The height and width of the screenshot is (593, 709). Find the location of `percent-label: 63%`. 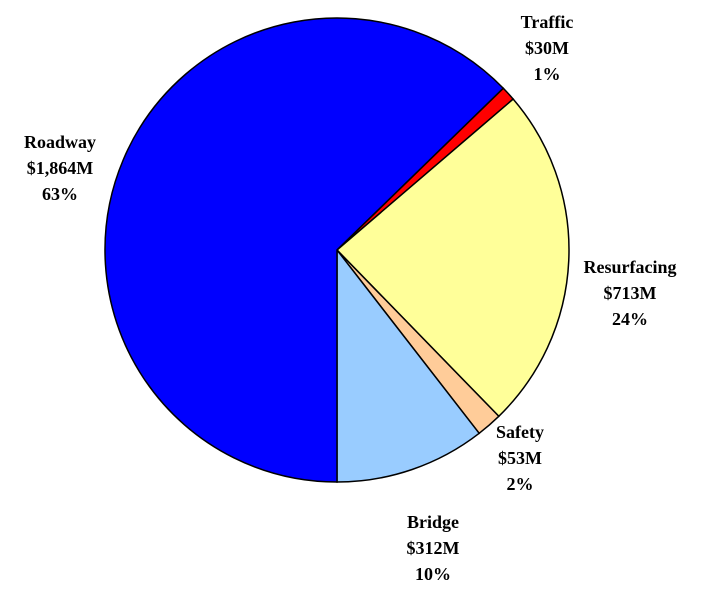

percent-label: 63% is located at coordinates (60, 194).